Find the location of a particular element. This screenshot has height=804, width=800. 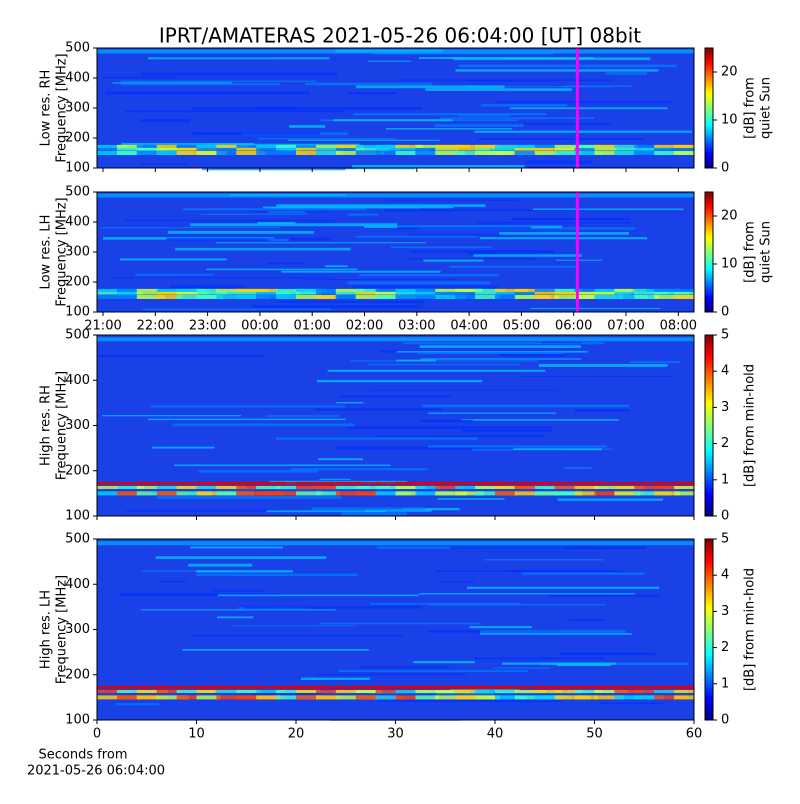

x-tick-label: 00:00 is located at coordinates (259, 326).